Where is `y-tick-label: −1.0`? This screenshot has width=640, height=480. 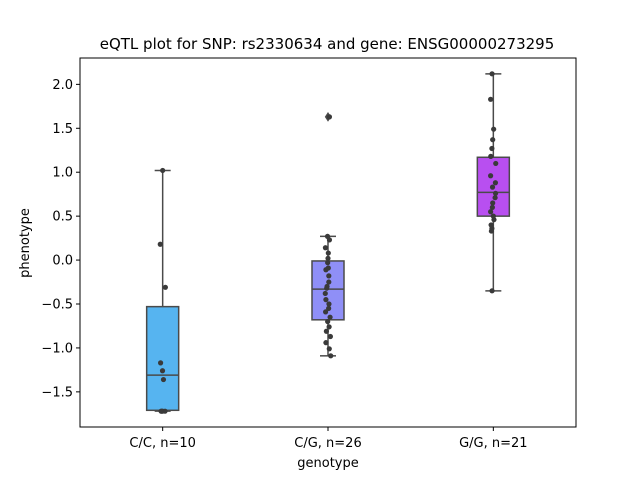 y-tick-label: −1.0 is located at coordinates (57, 348).